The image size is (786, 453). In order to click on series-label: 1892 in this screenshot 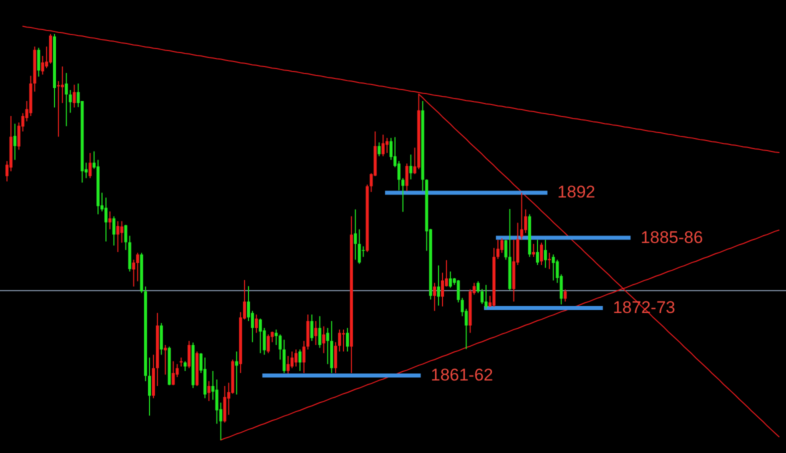, I will do `click(576, 192)`.